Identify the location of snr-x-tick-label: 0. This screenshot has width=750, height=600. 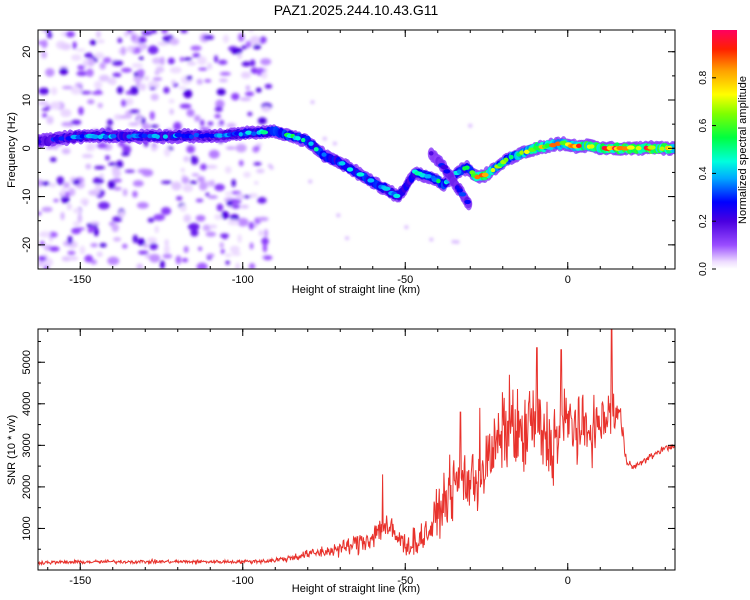
(568, 581).